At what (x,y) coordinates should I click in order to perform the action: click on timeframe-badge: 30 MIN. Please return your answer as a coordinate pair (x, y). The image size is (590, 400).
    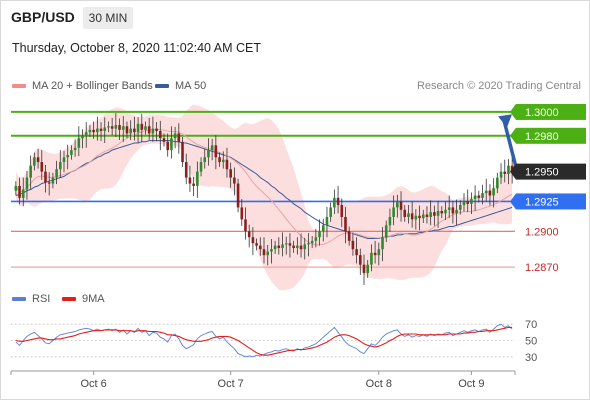
    Looking at the image, I should click on (108, 18).